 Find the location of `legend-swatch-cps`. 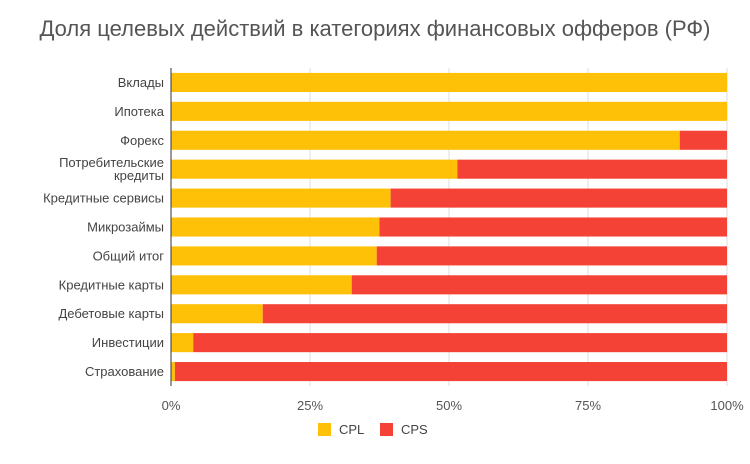

legend-swatch-cps is located at coordinates (386, 429).